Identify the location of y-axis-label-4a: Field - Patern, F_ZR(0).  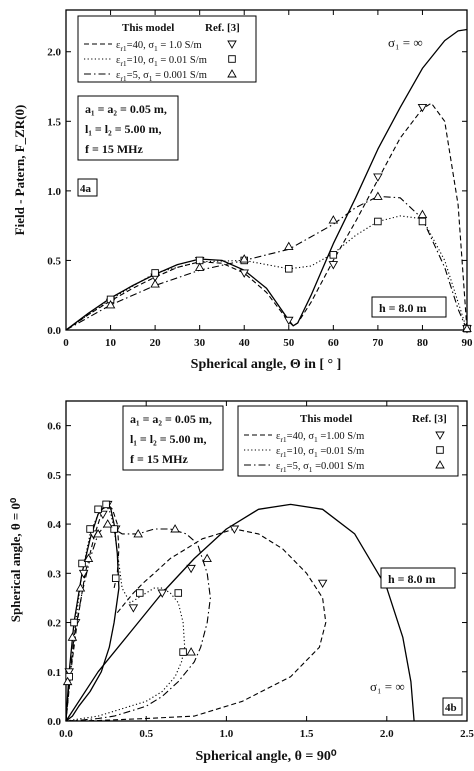
(19, 170).